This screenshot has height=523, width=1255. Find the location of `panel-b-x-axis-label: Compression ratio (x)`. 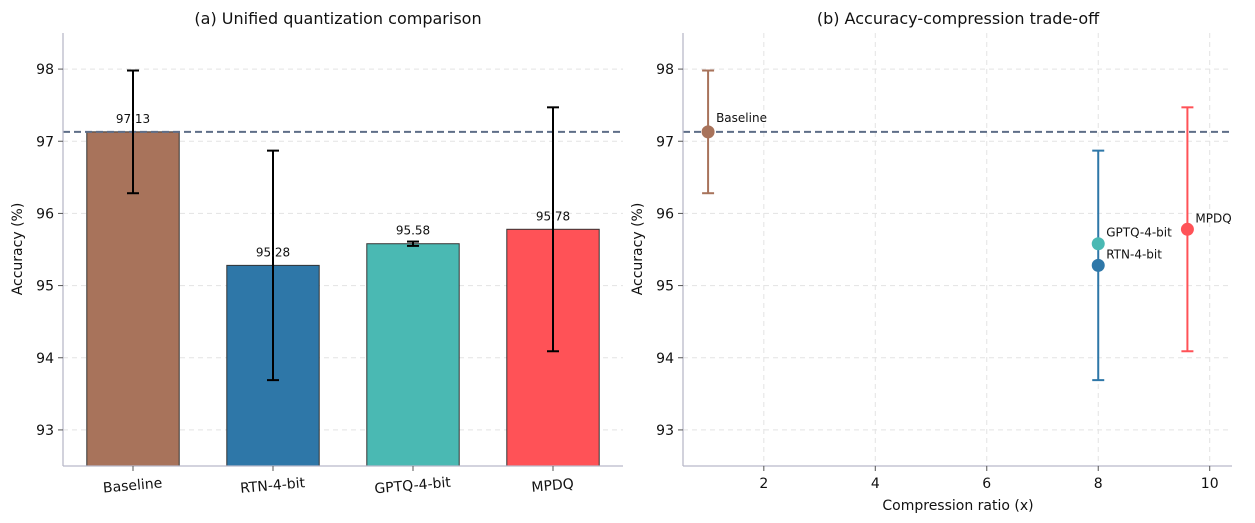

panel-b-x-axis-label: Compression ratio (x) is located at coordinates (957, 506).